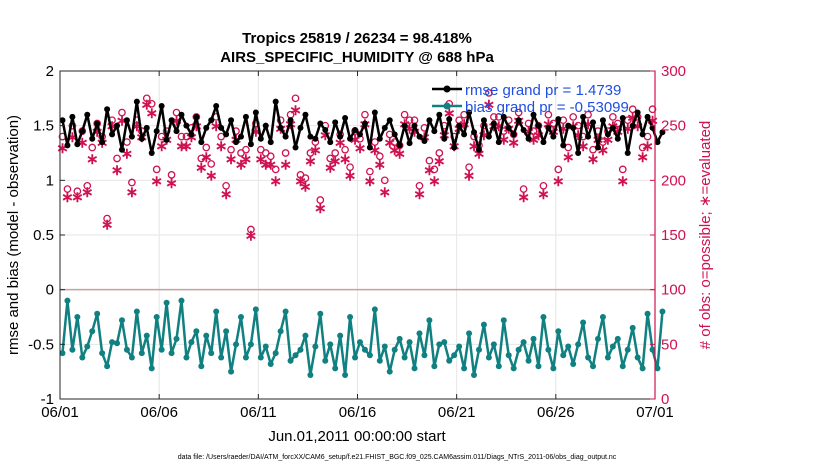  I want to click on y-tick-label: 2, so click(50, 71).